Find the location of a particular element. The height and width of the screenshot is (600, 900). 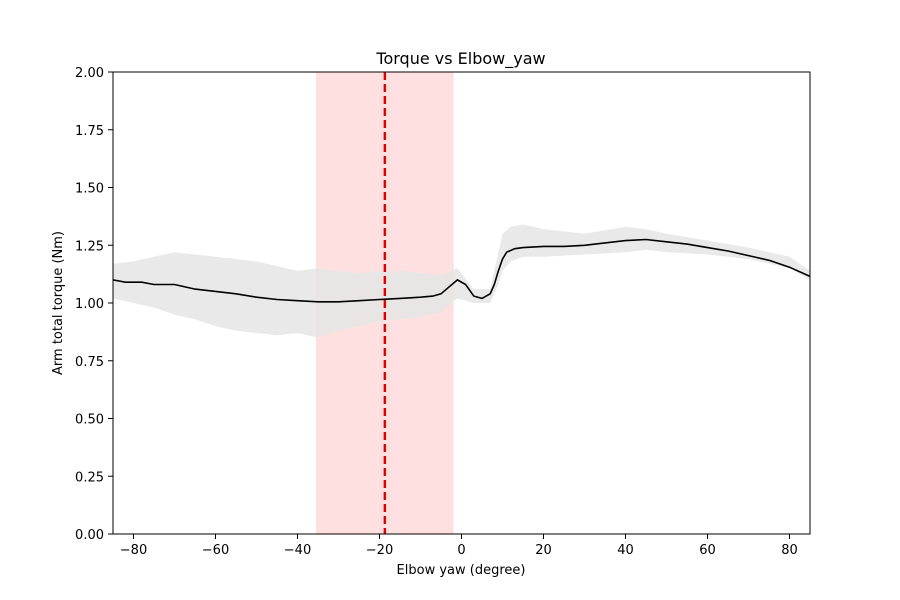

y-tick-label: 2.00 is located at coordinates (89, 73).